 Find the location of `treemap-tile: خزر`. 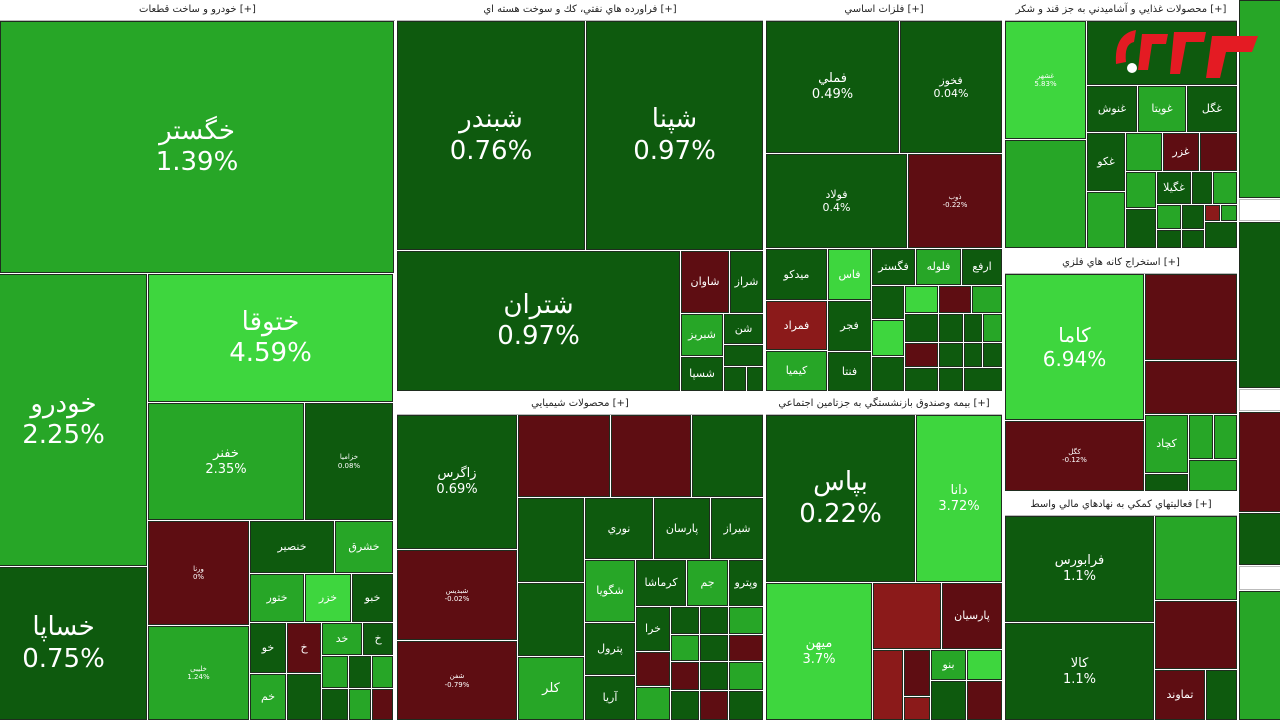

treemap-tile: خزر is located at coordinates (328, 598).